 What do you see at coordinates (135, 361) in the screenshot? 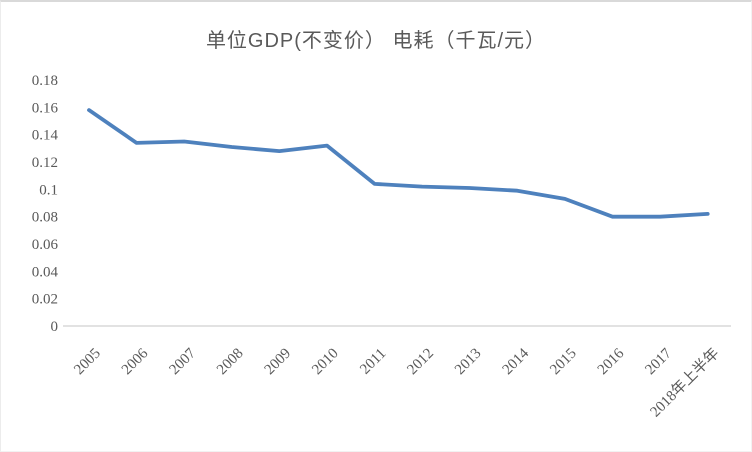
I see `x-tick-label: 2006` at bounding box center [135, 361].